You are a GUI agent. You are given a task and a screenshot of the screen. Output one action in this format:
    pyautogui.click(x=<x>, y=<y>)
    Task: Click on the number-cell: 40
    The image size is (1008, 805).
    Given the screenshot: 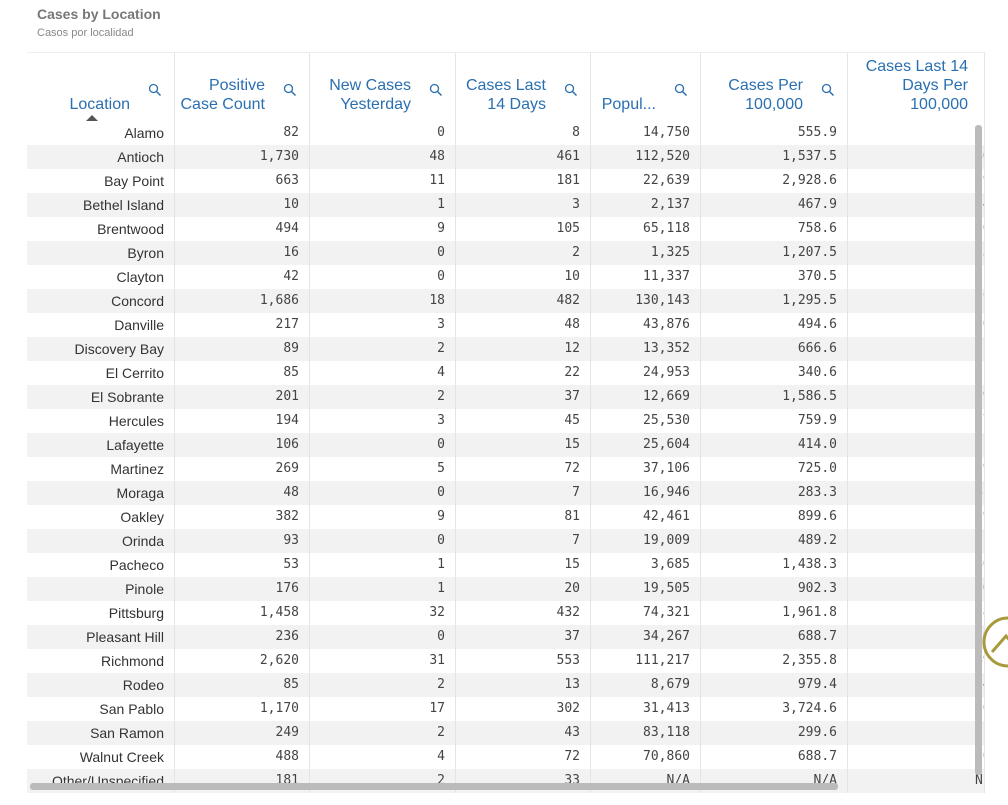 What is the action you would take?
    pyautogui.click(x=916, y=565)
    